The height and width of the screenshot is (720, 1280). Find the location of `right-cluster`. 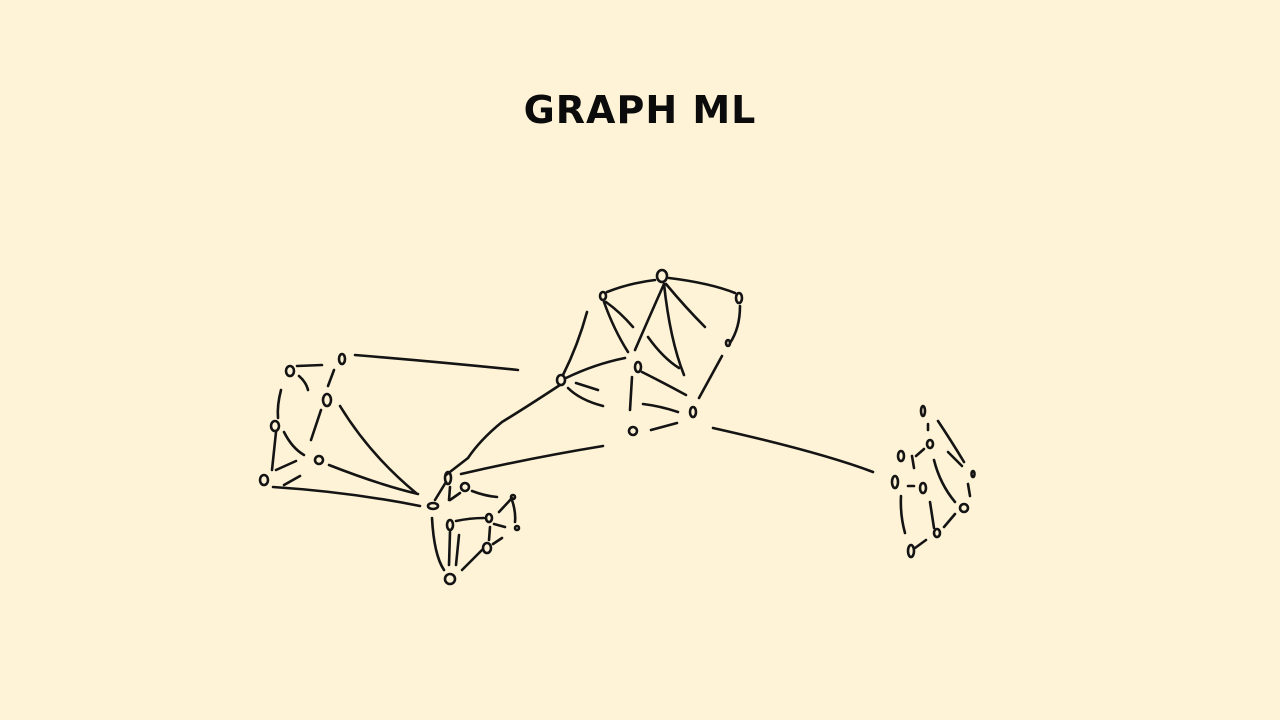

right-cluster is located at coordinates (933, 481).